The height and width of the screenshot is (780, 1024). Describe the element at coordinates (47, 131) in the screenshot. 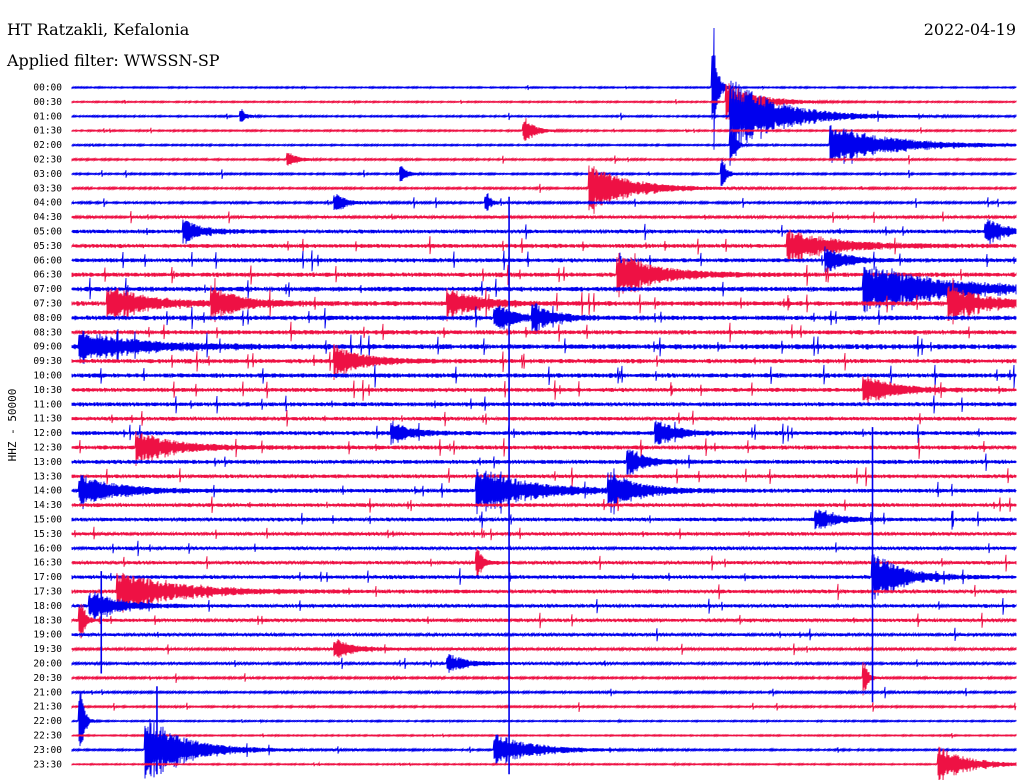

I see `time-tick-label: 01:30` at that location.